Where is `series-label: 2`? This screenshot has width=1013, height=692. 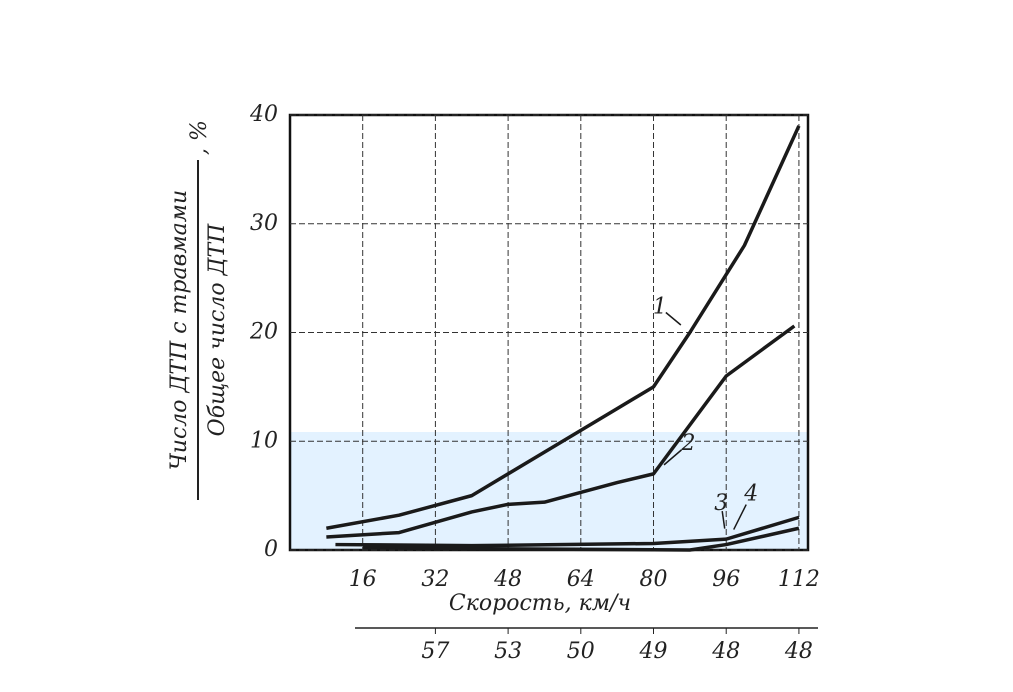 series-label: 2 is located at coordinates (688, 443).